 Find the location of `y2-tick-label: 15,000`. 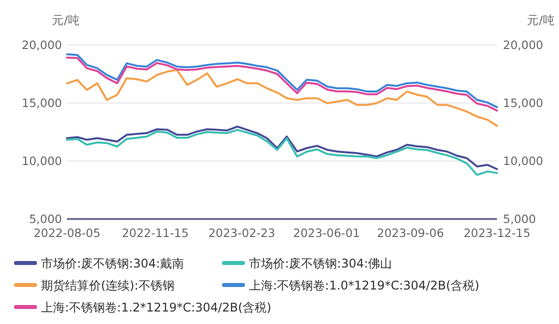

y2-tick-label: 15,000 is located at coordinates (523, 103).